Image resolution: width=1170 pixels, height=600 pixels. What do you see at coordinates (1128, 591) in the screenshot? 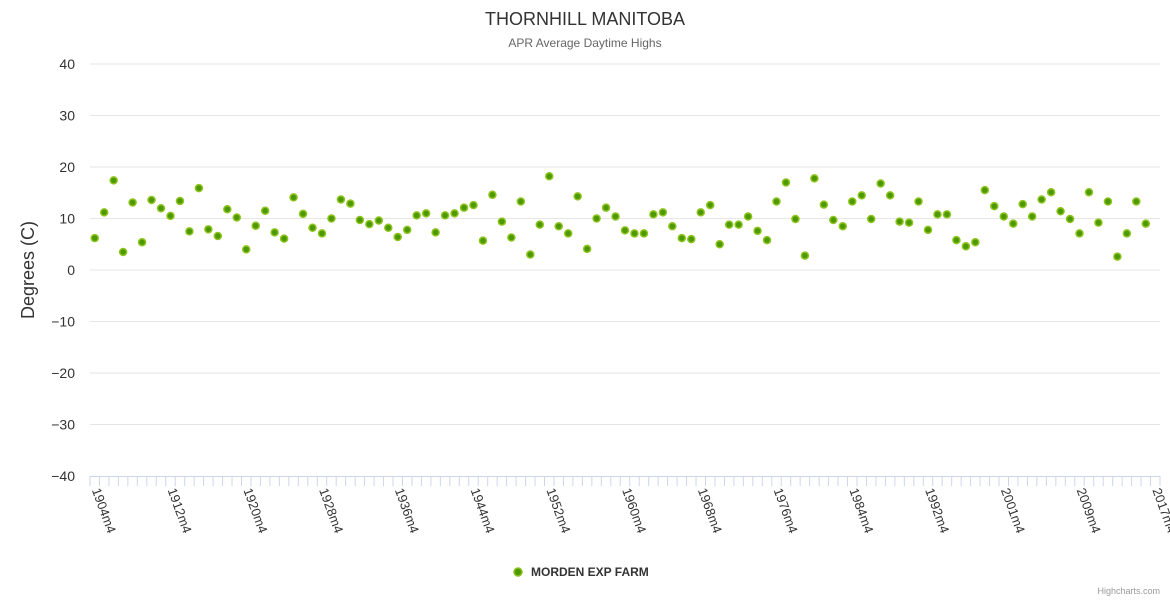
I see `credits-link: Highcharts.com` at bounding box center [1128, 591].